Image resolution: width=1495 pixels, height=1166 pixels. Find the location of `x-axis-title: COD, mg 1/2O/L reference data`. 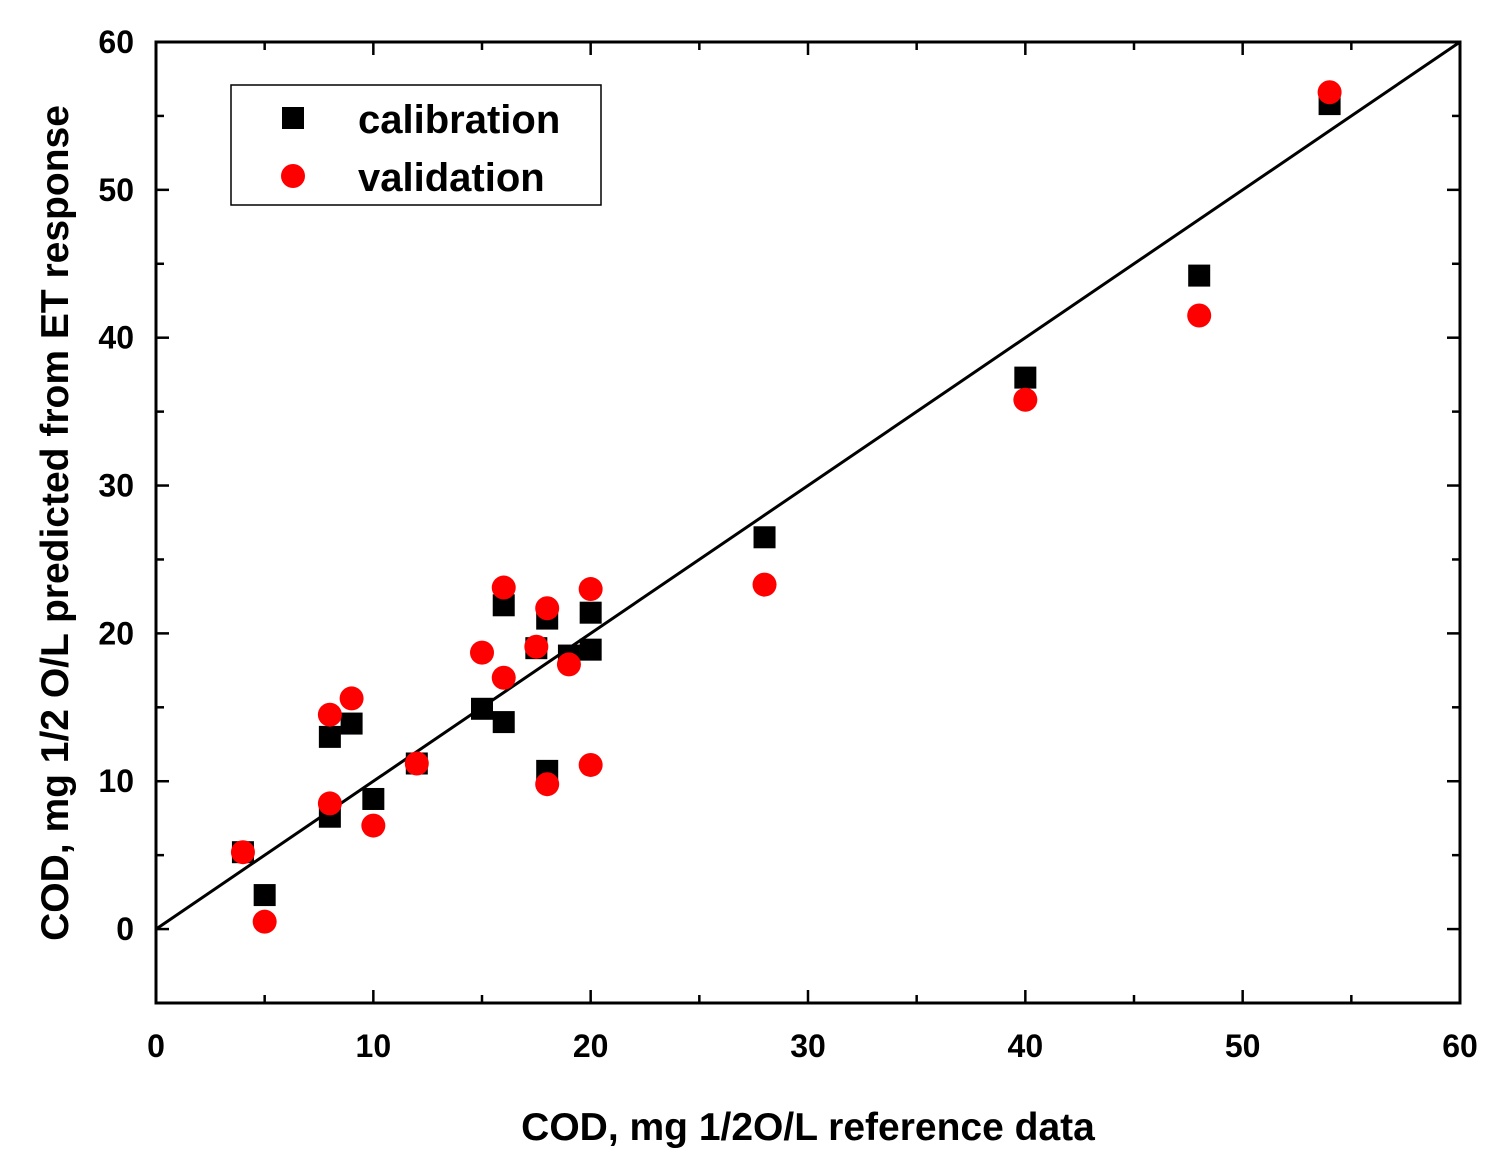

x-axis-title: COD, mg 1/2O/L reference data is located at coordinates (808, 1127).